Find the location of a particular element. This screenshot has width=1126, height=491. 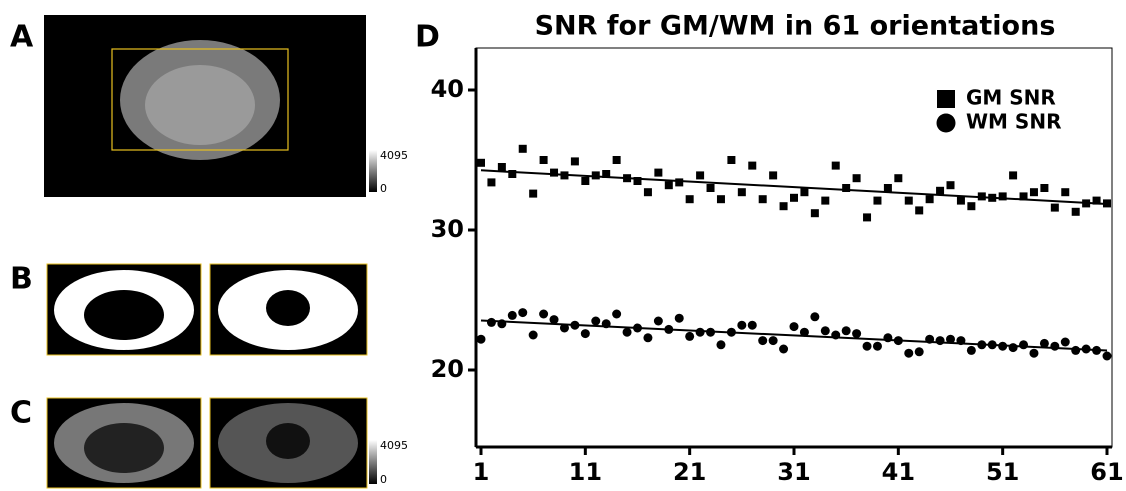

panel-label: D is located at coordinates (427, 37).